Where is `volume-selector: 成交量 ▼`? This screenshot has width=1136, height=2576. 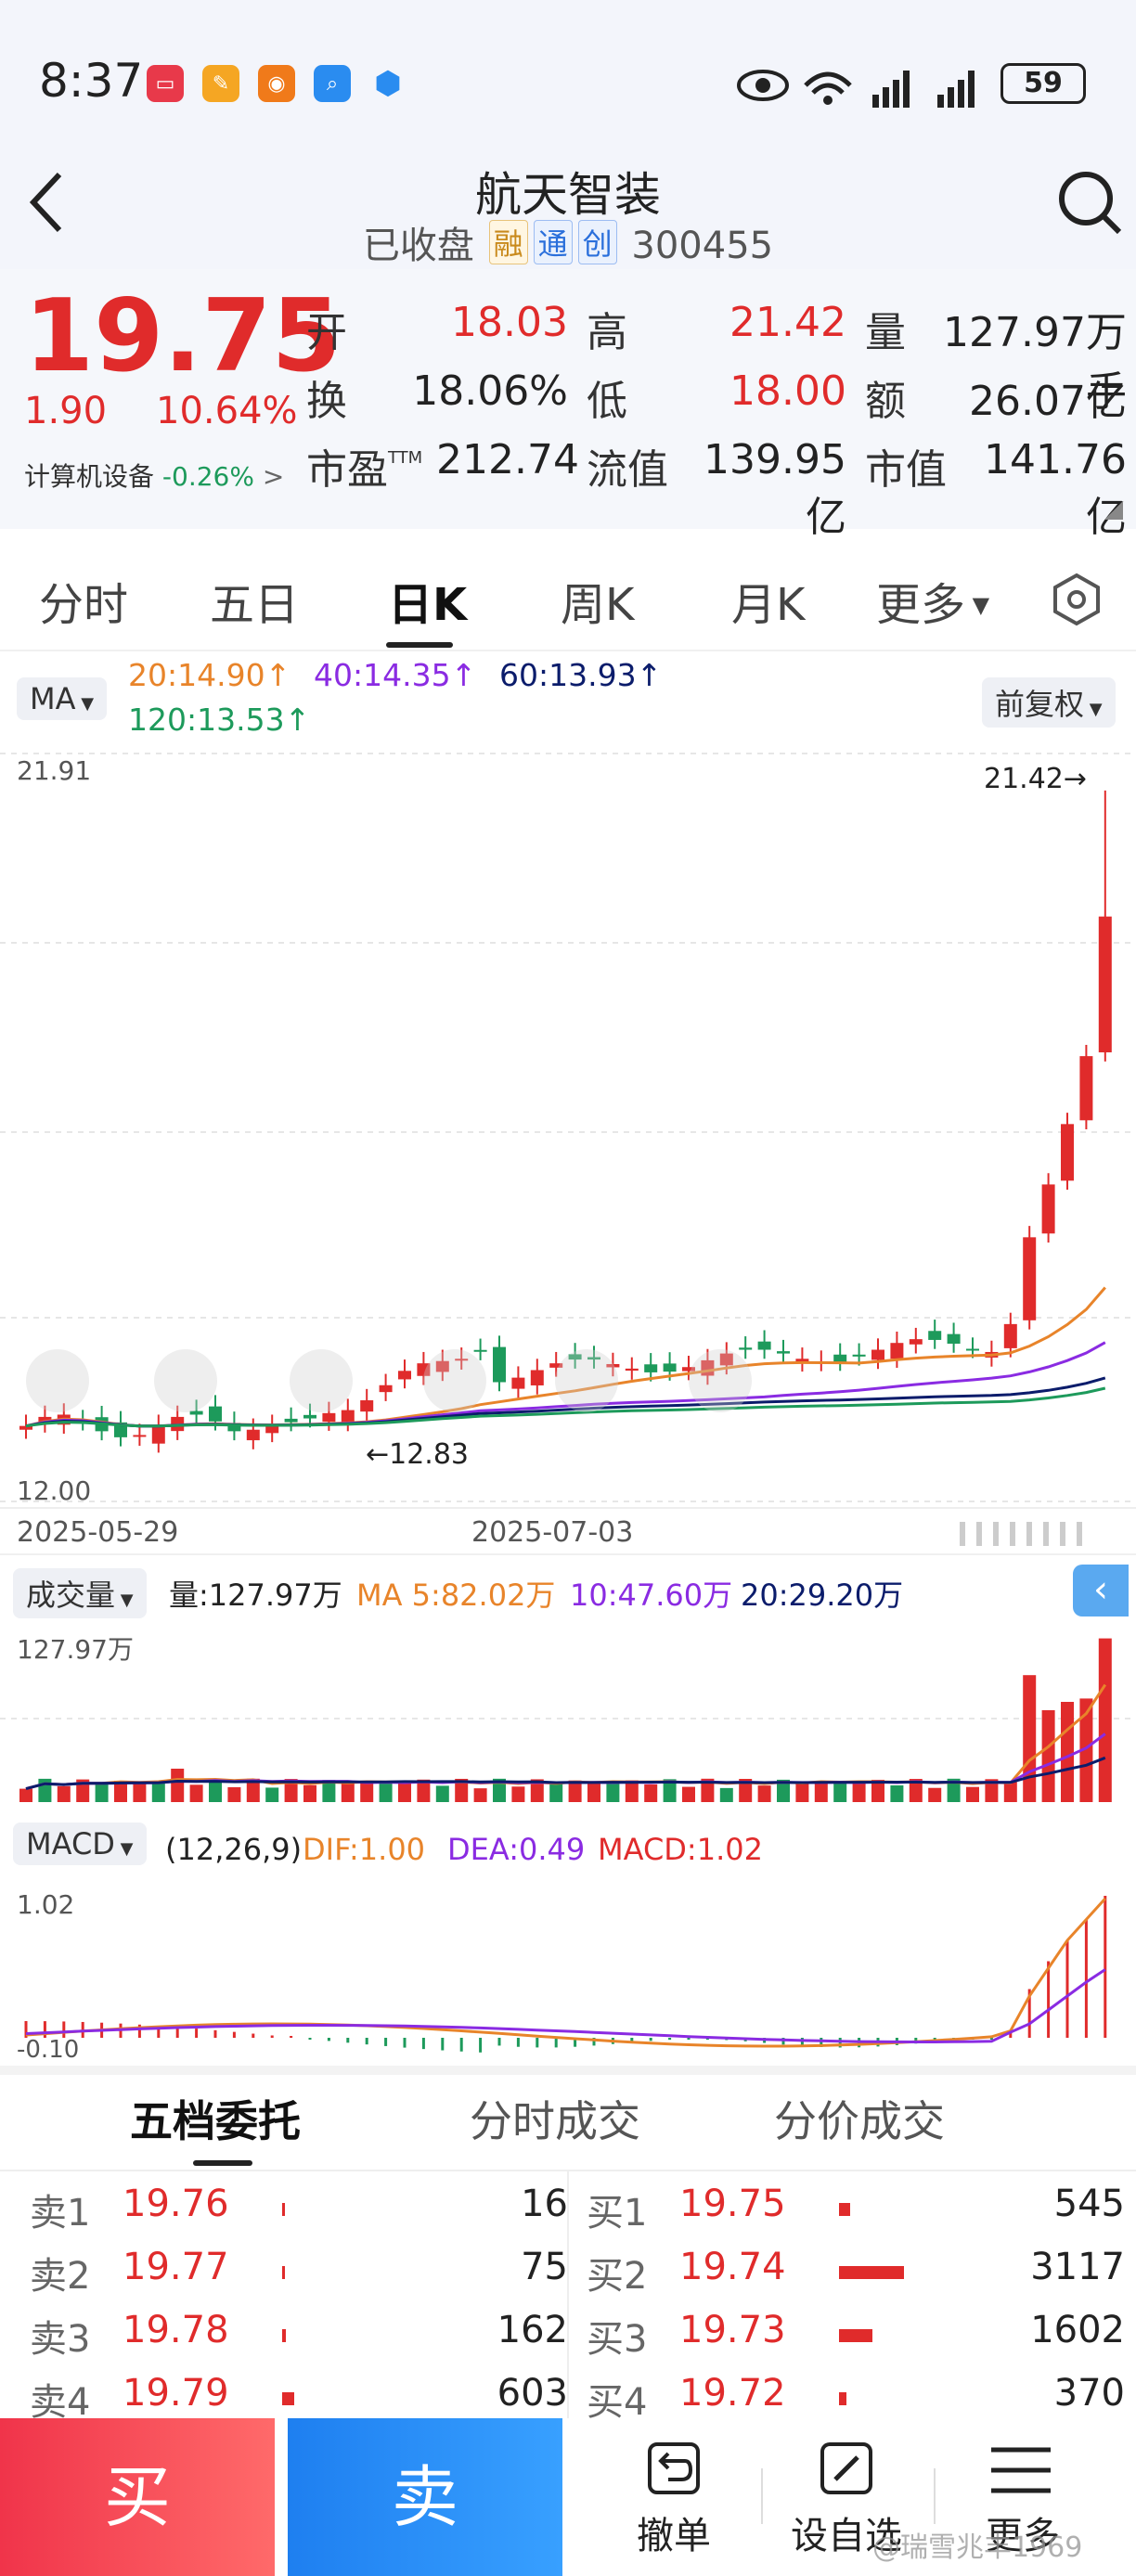 volume-selector: 成交量 ▼ is located at coordinates (80, 1593).